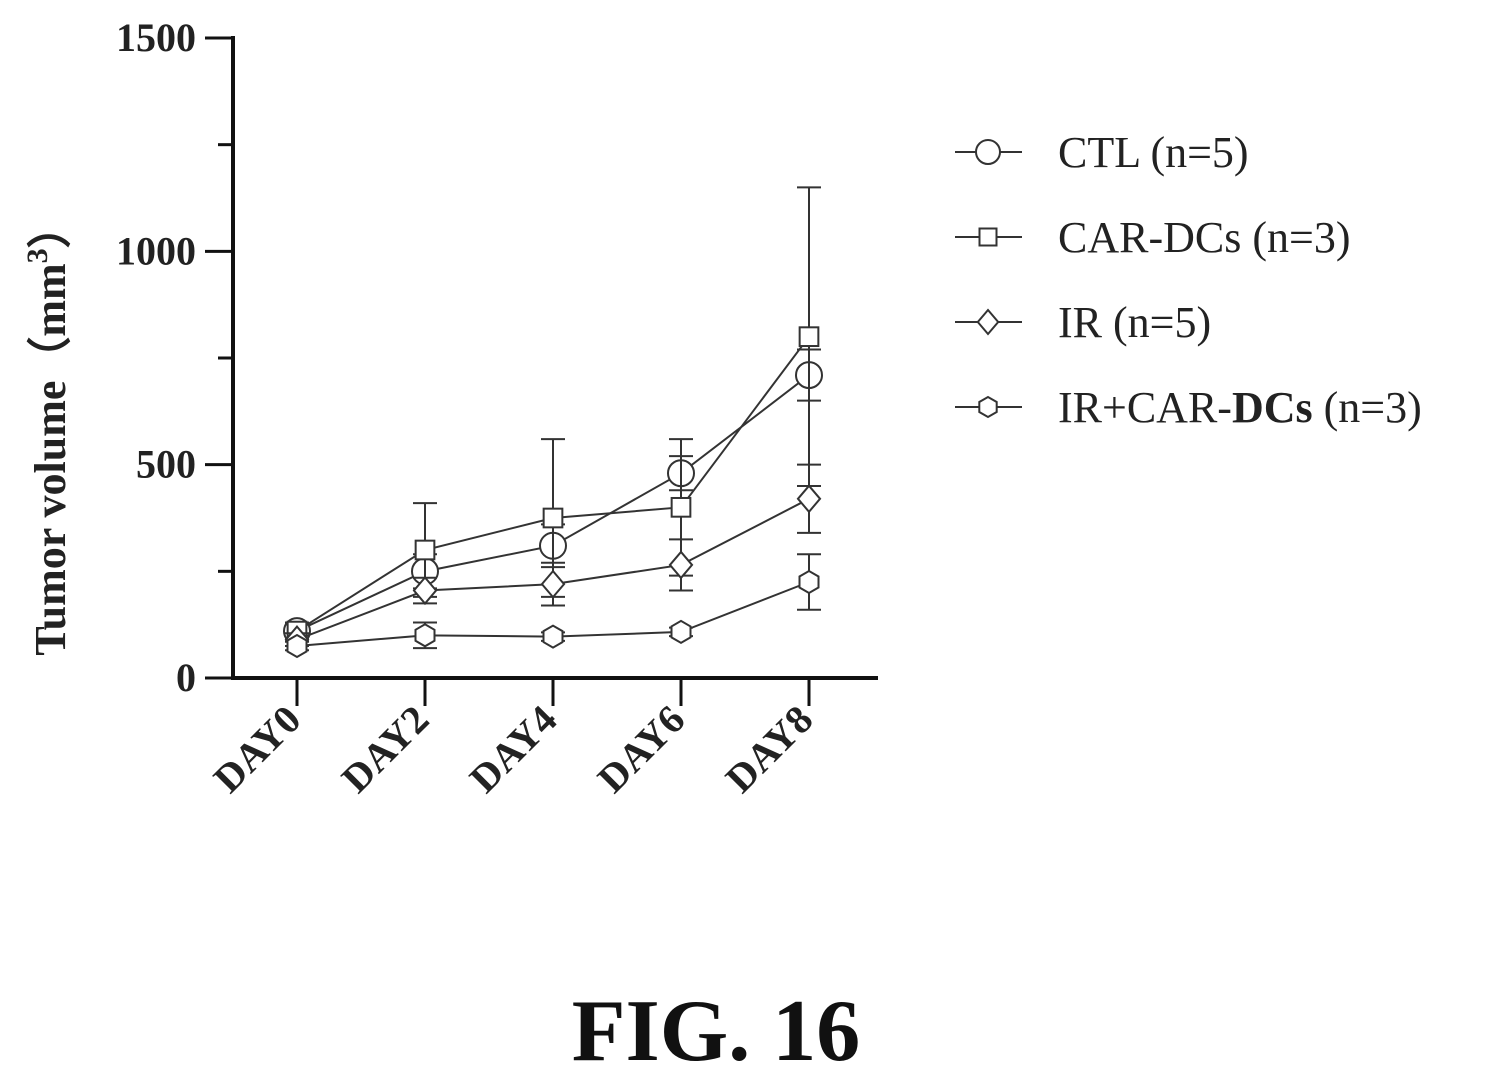  I want to click on legend-label: IR (n=5), so click(1134, 322).